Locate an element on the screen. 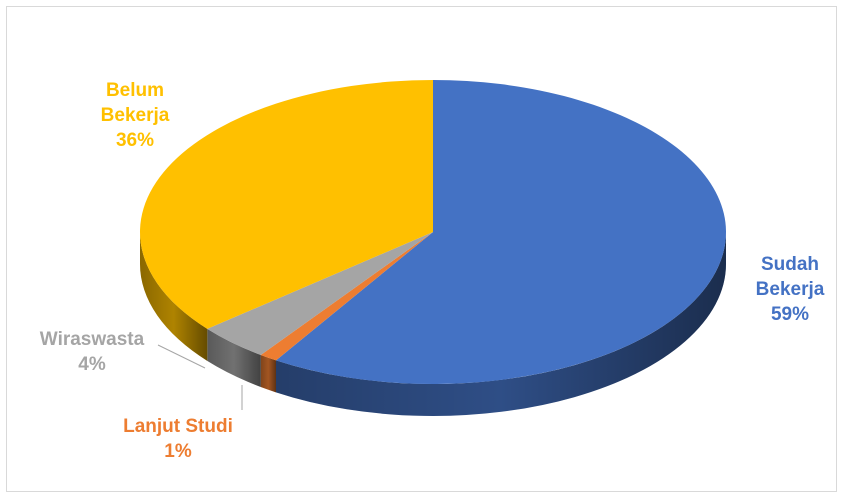 This screenshot has height=499, width=845. data-label-belum-bekerja: Belum Bekerja 36% is located at coordinates (135, 115).